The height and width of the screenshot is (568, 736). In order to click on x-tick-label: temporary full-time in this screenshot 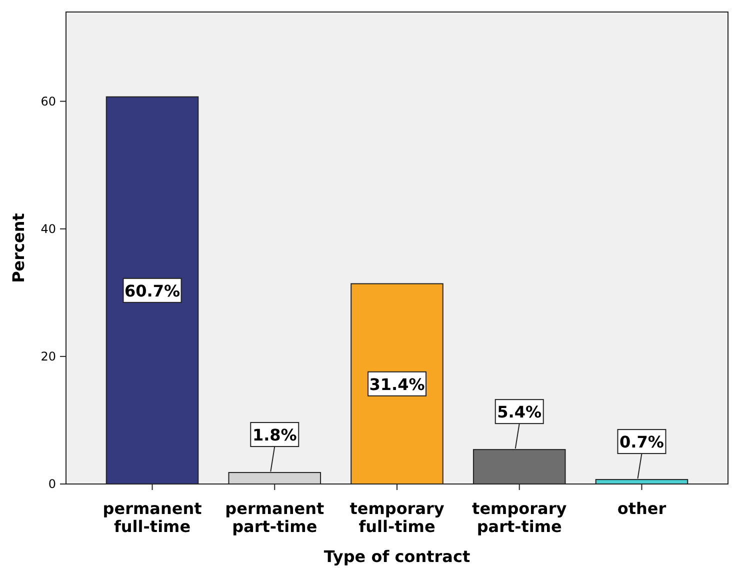, I will do `click(397, 517)`.